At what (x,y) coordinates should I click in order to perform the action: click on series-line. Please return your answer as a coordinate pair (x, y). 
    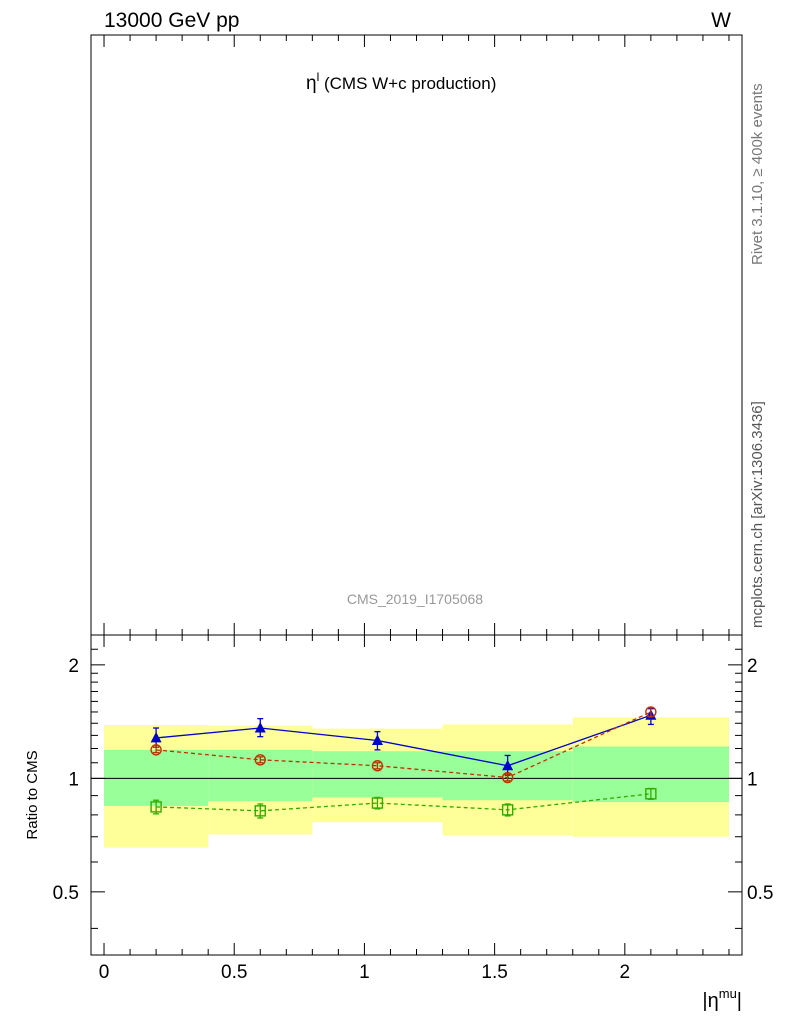
    Looking at the image, I should click on (403, 802).